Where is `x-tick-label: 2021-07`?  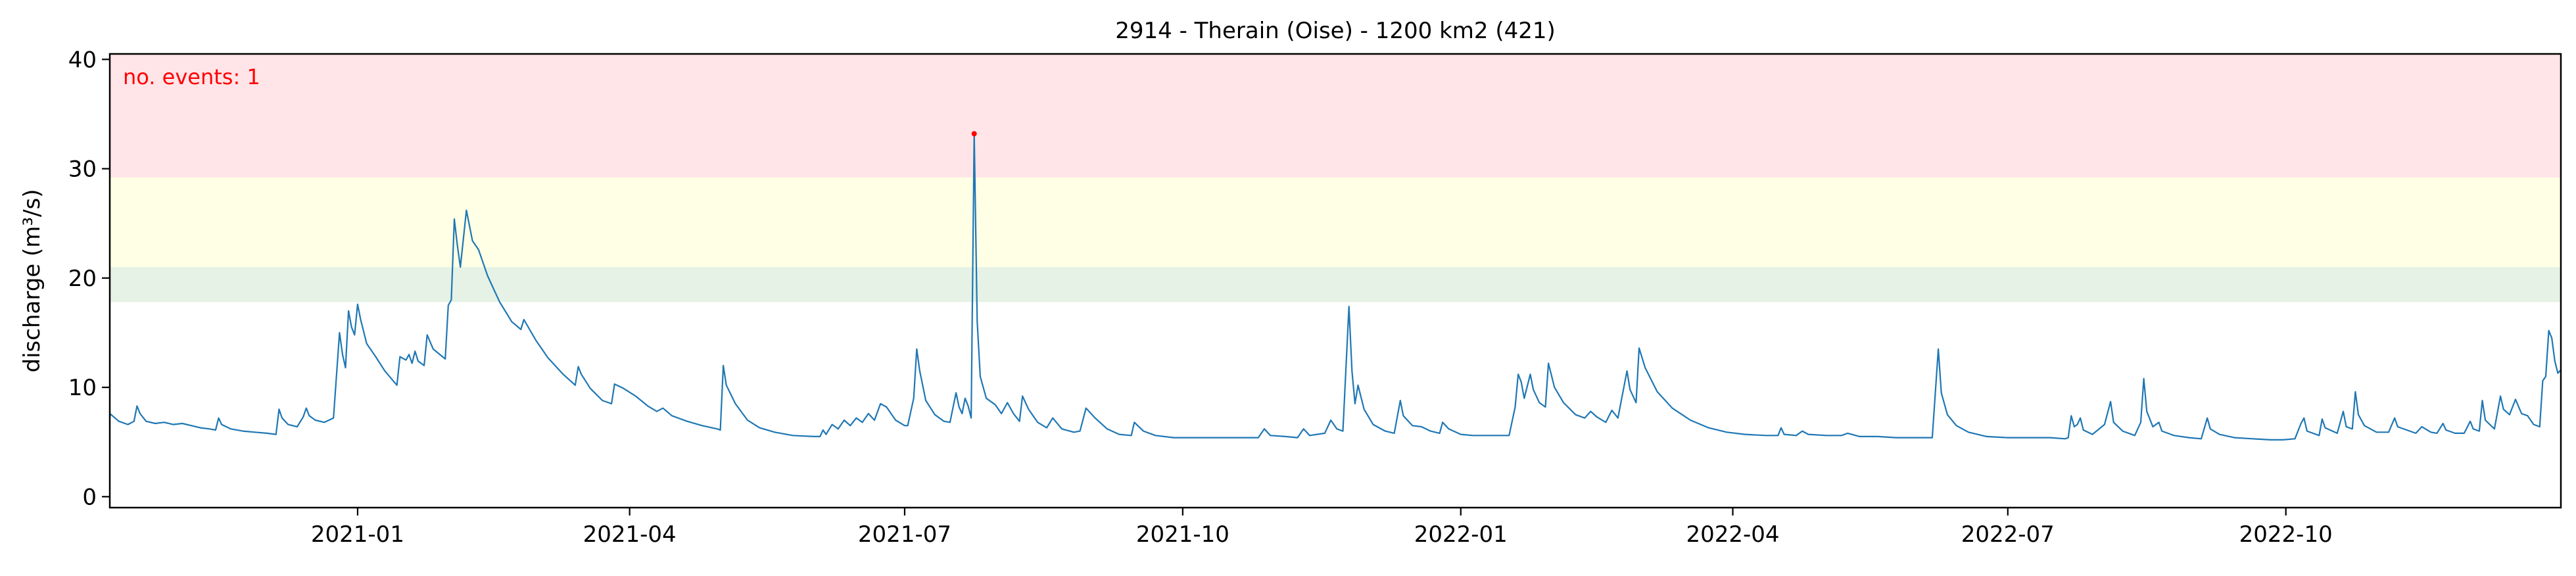 x-tick-label: 2021-07 is located at coordinates (904, 534).